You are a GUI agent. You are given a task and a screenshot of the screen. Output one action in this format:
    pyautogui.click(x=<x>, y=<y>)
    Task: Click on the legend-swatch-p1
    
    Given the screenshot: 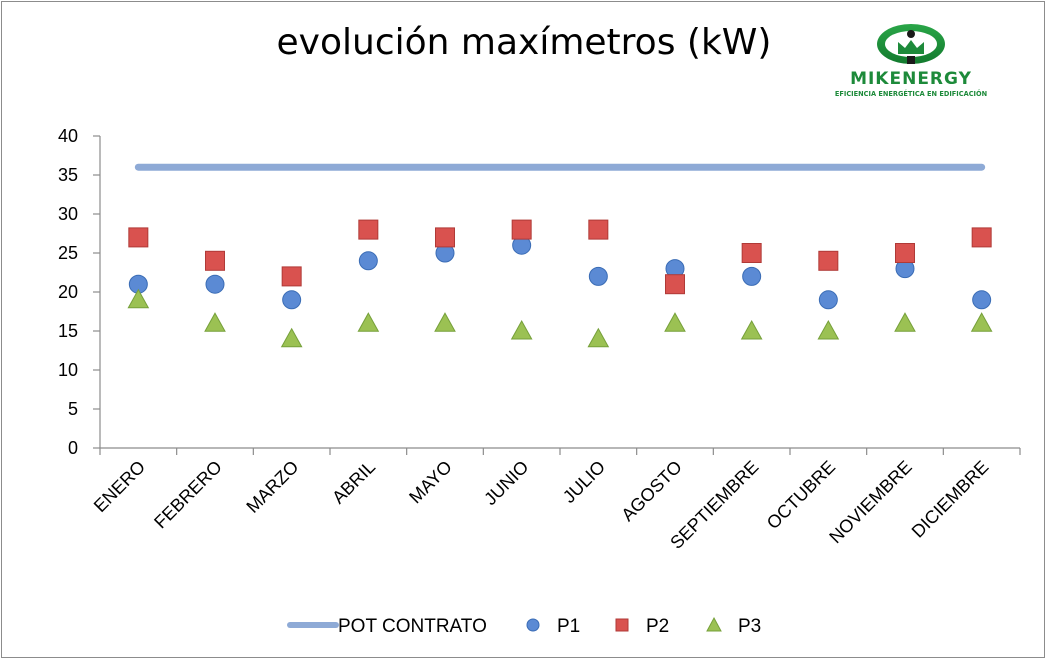 What is the action you would take?
    pyautogui.click(x=533, y=625)
    